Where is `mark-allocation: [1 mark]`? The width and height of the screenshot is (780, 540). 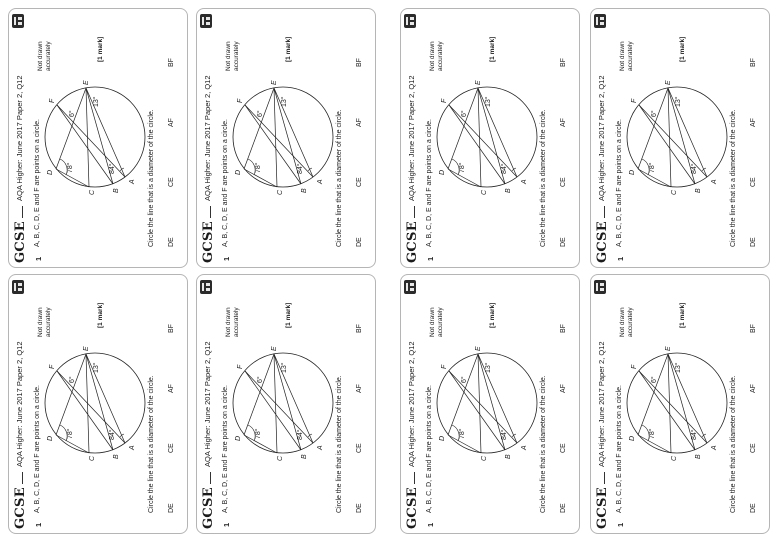
mark-allocation: [1 mark] is located at coordinates (682, 315).